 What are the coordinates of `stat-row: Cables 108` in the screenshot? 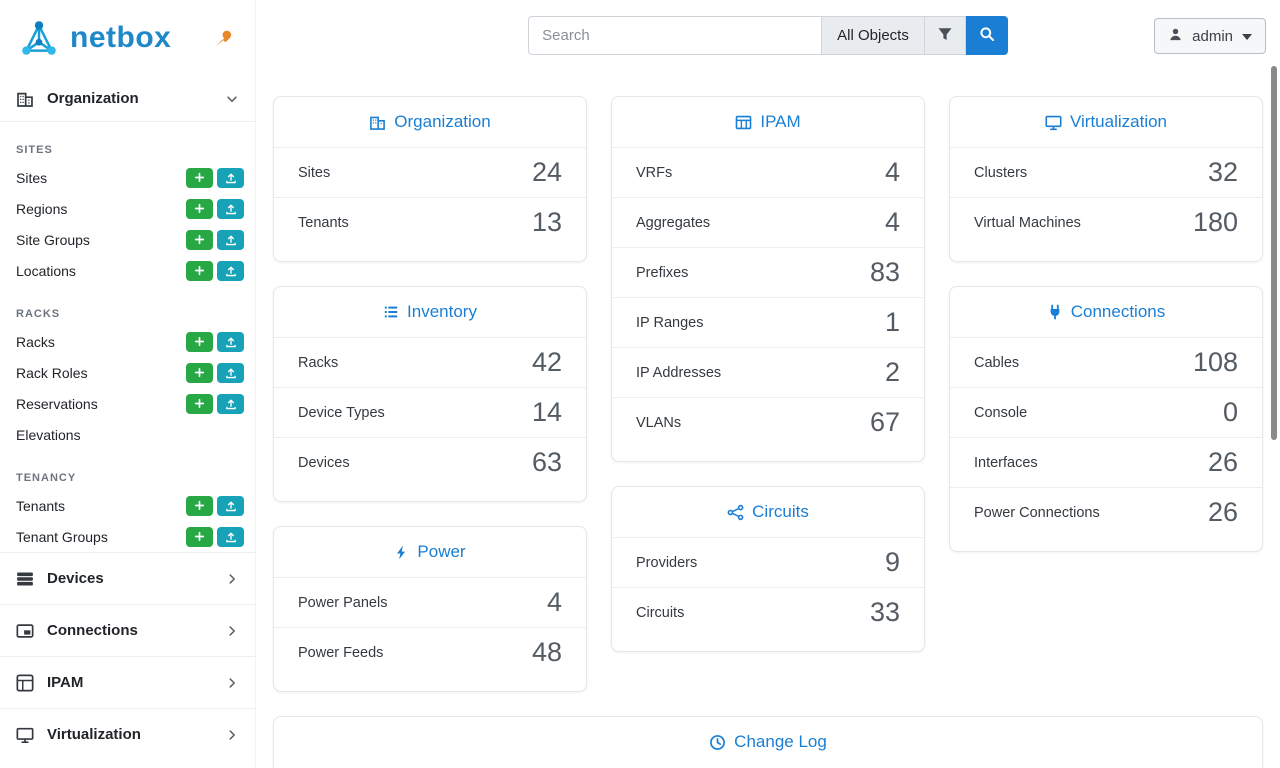 It's located at (1106, 362).